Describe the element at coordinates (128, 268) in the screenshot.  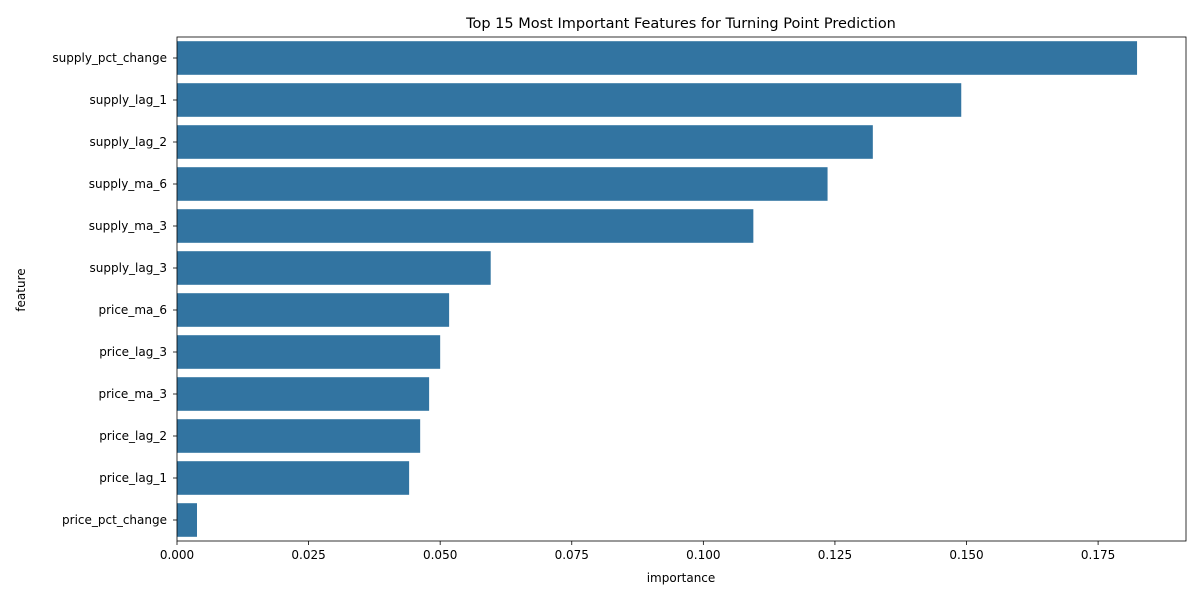
I see `y-tick-label: supply_lag_3` at that location.